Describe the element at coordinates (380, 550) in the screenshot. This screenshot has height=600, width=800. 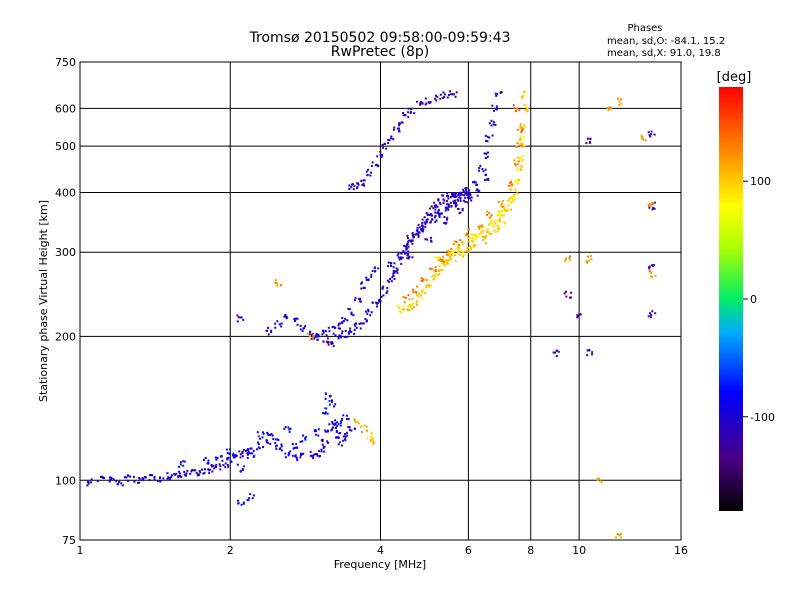
I see `x-tick-label: 4` at that location.